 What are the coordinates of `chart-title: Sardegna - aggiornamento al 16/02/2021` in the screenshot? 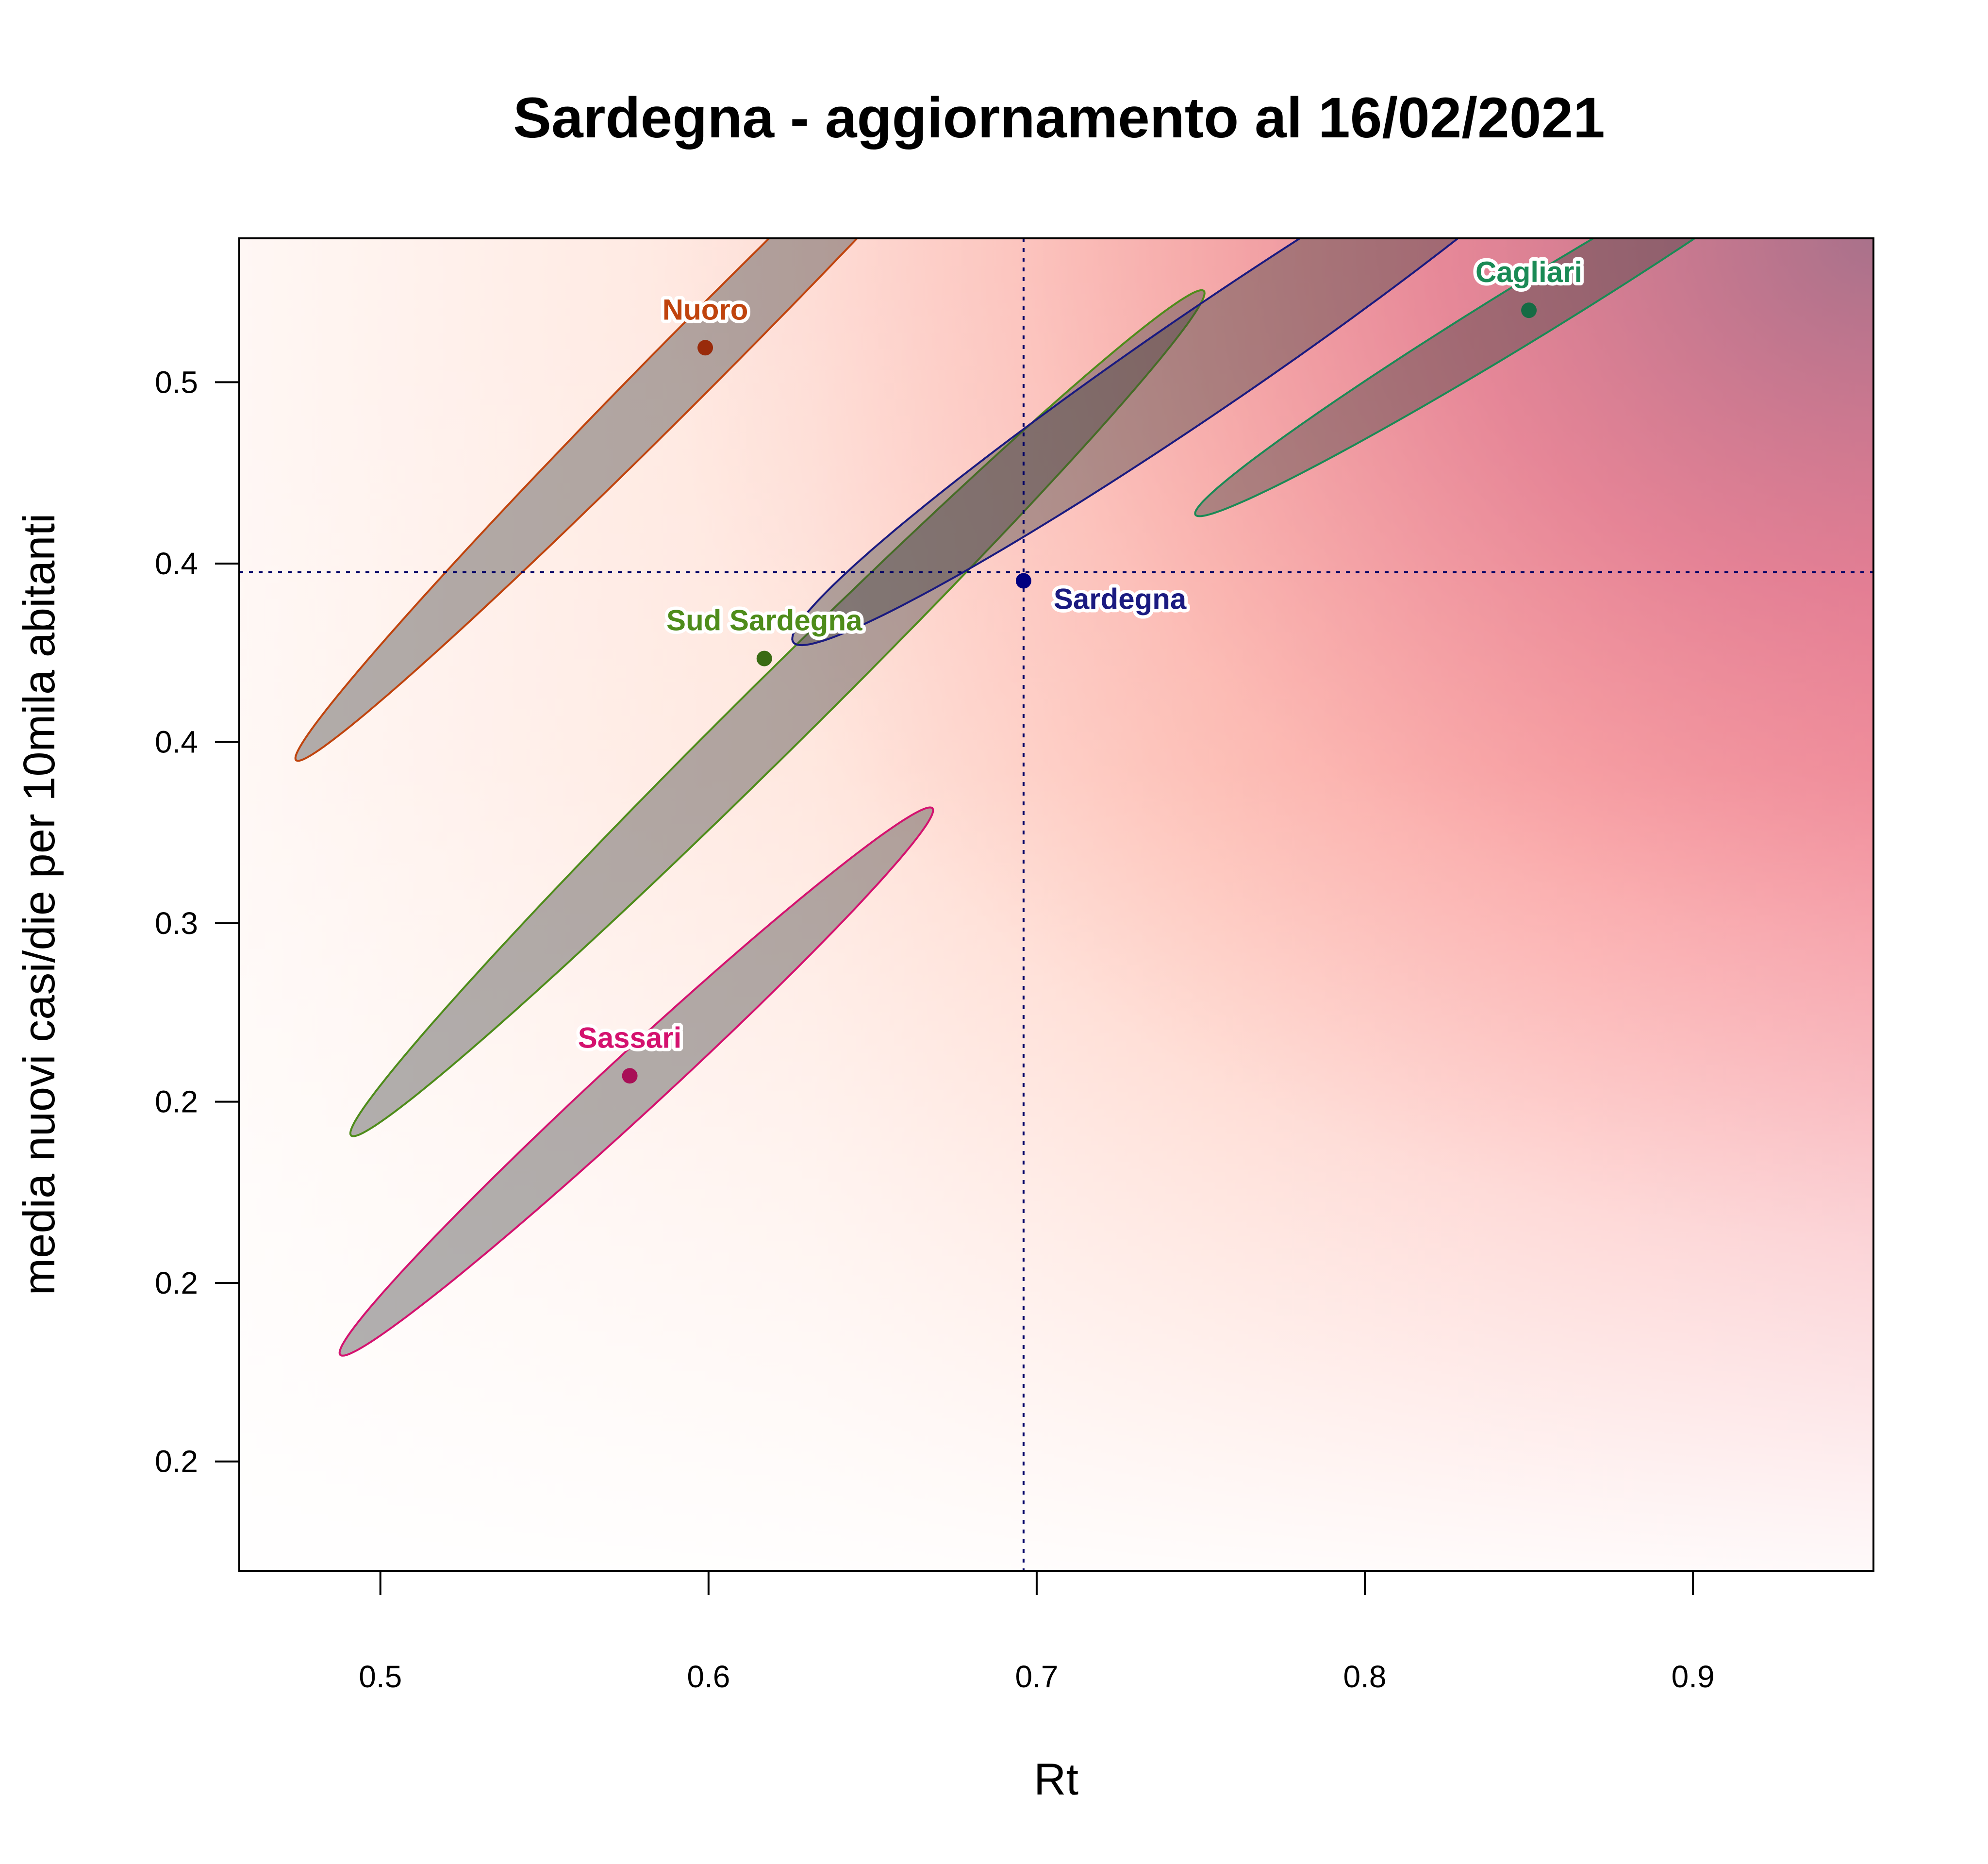 It's located at (1059, 118).